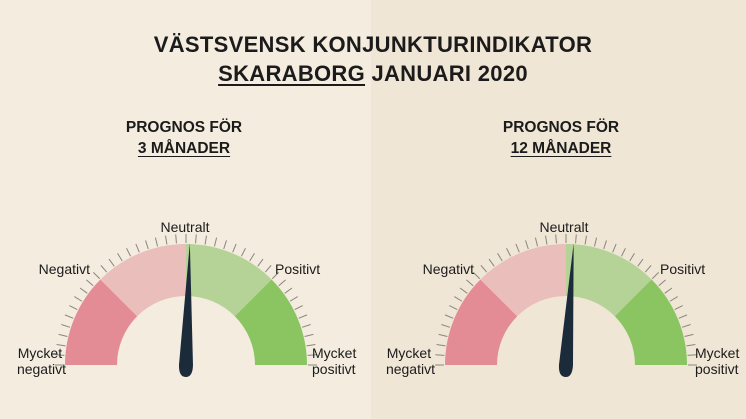 This screenshot has width=746, height=419. I want to click on gauge-2-segment-positive, so click(609, 280).